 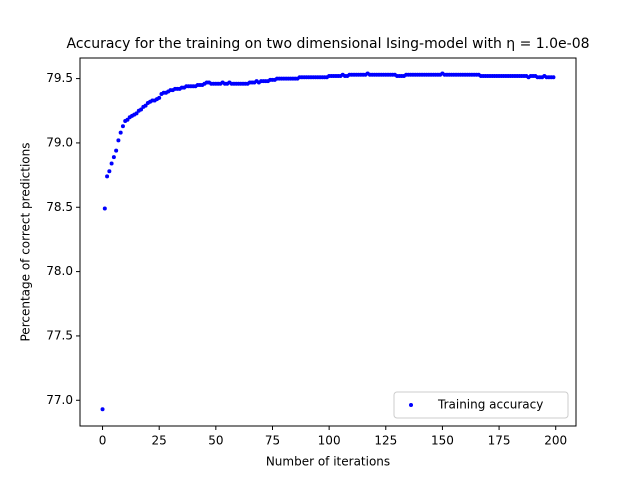 I want to click on legend-marker, so click(x=411, y=405).